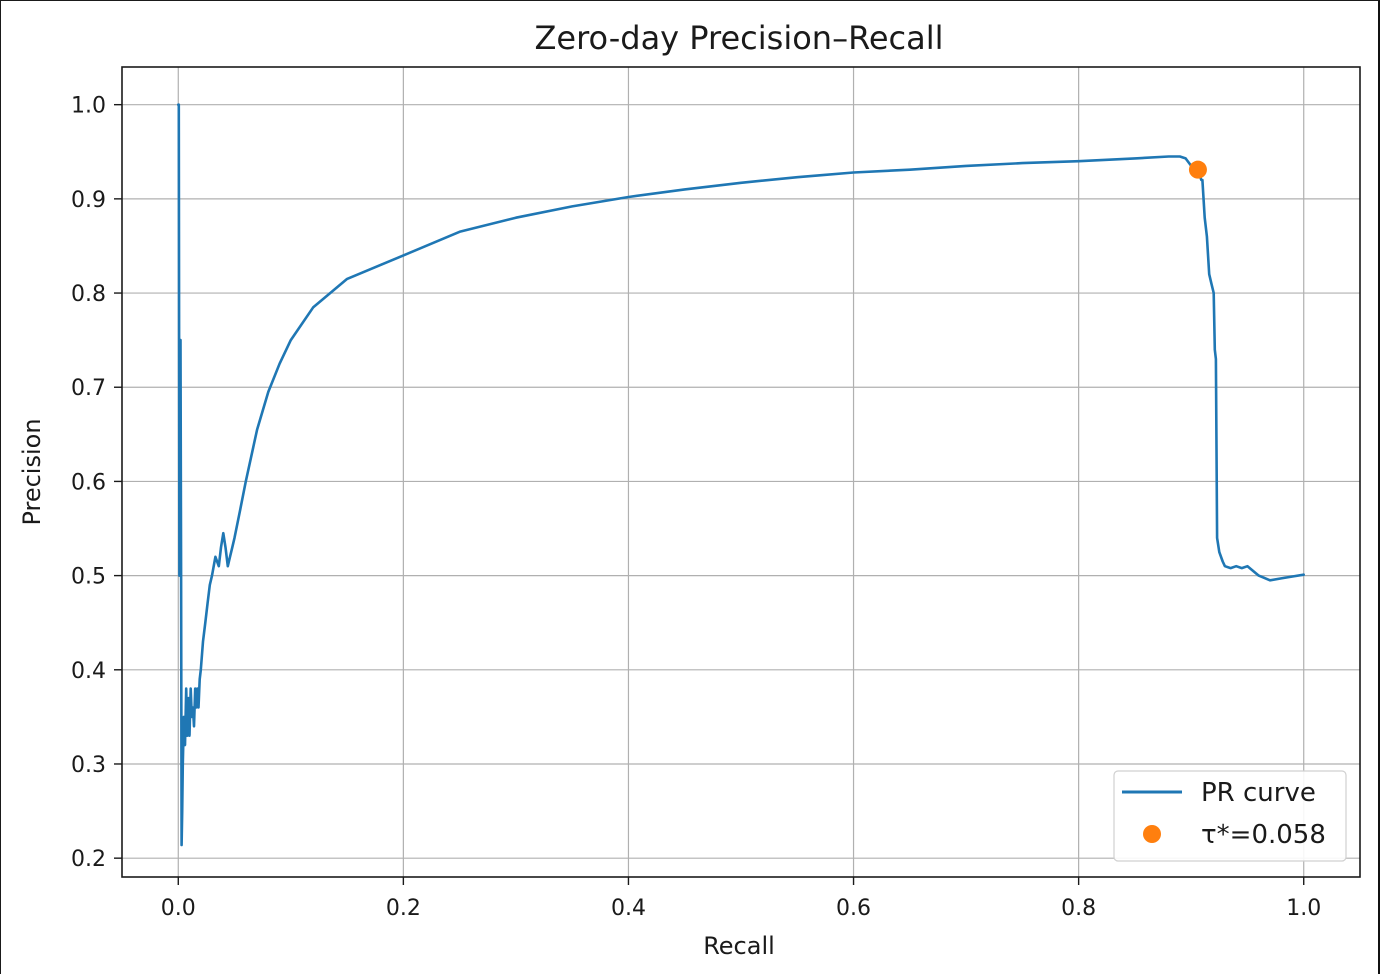 Image resolution: width=1382 pixels, height=976 pixels. What do you see at coordinates (88, 577) in the screenshot?
I see `y-tick-label: 0.5` at bounding box center [88, 577].